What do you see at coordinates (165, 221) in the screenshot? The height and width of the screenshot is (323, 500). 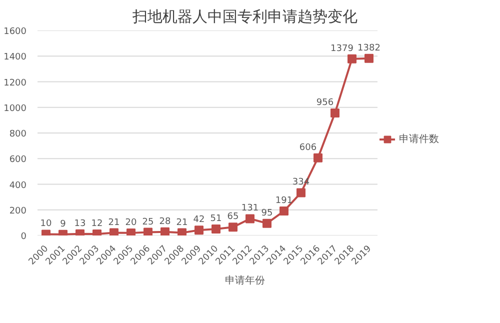 I see `data-label: 28` at bounding box center [165, 221].